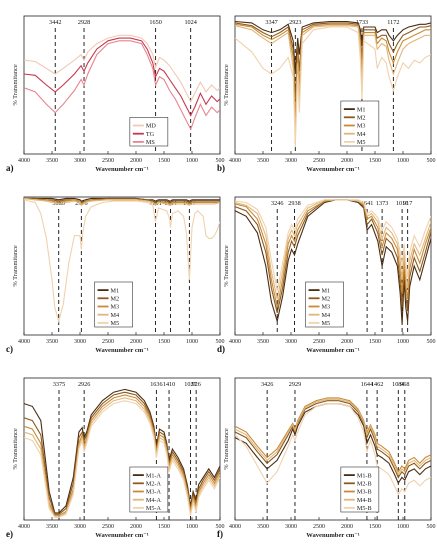 This screenshot has width=437, height=555. I want to click on reference-label: 1636, so click(156, 384).